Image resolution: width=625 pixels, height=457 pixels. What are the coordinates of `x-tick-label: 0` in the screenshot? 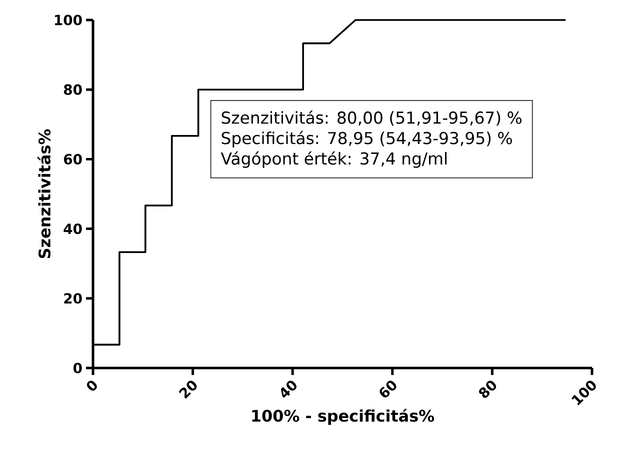 It's located at (91, 385).